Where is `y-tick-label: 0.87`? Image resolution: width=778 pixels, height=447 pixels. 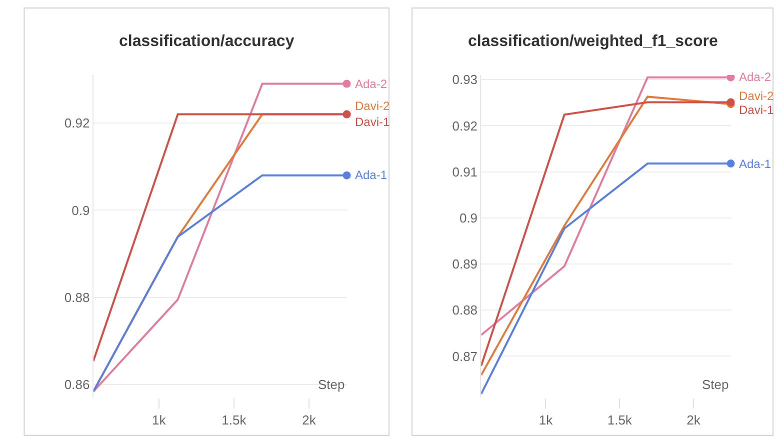 y-tick-label: 0.87 is located at coordinates (465, 356).